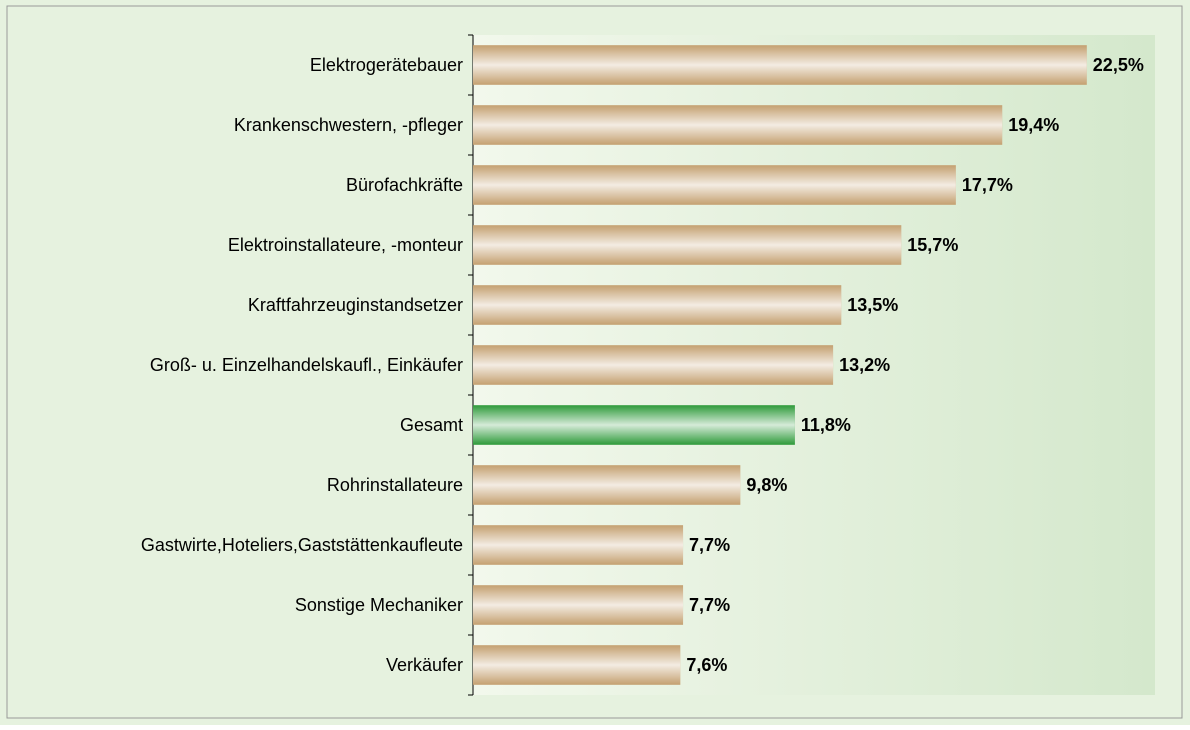 Image resolution: width=1190 pixels, height=730 pixels. Describe the element at coordinates (431, 425) in the screenshot. I see `category-label: Gesamt` at that location.